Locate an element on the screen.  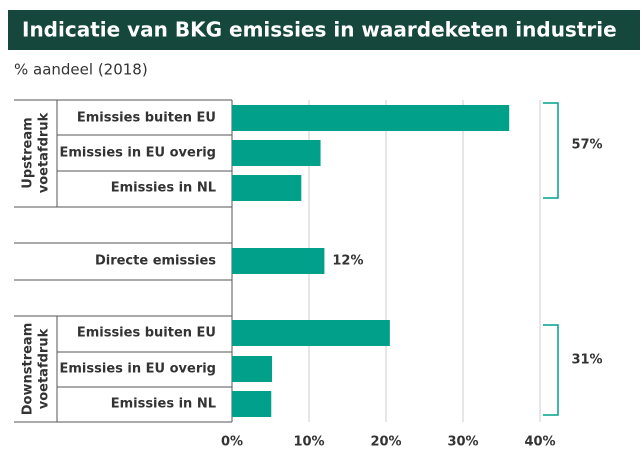
x-tick-label: 0% is located at coordinates (232, 442).